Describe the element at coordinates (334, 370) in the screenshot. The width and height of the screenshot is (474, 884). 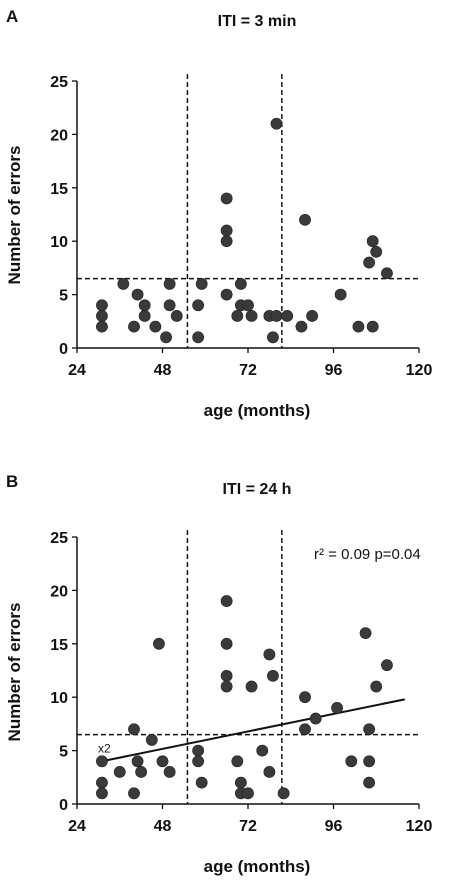
I see `panel-a-x-tick-label: 96` at that location.